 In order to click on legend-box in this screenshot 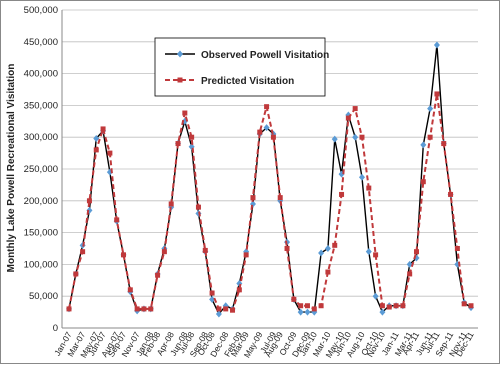, I will do `click(240, 67)`.